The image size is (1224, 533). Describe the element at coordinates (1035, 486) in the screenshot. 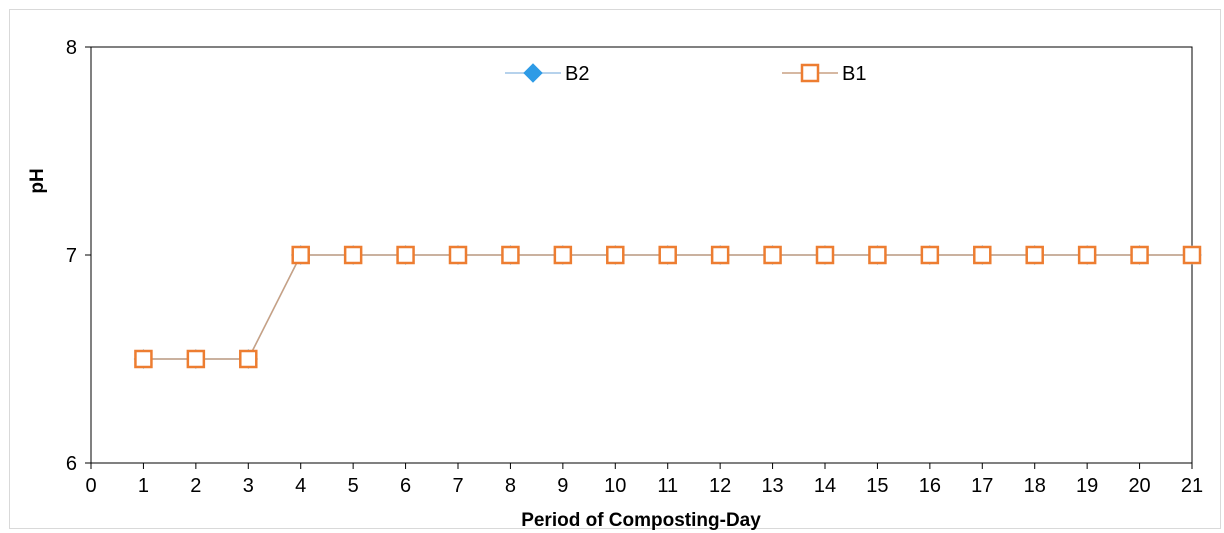

I see `x-tick-label: 18` at that location.